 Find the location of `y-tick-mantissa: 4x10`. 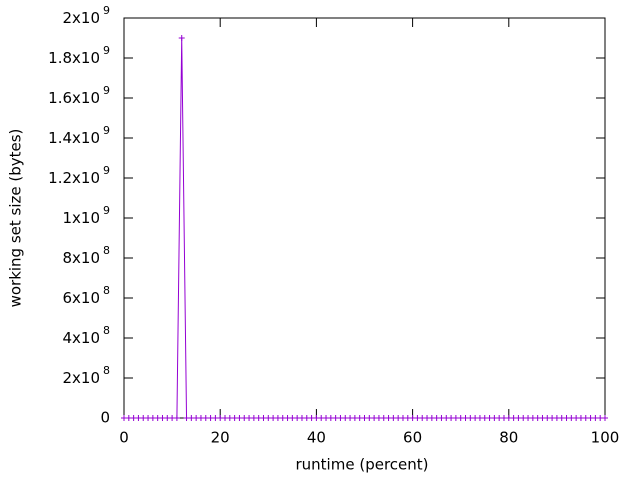

y-tick-mantissa: 4x10 is located at coordinates (81, 338).